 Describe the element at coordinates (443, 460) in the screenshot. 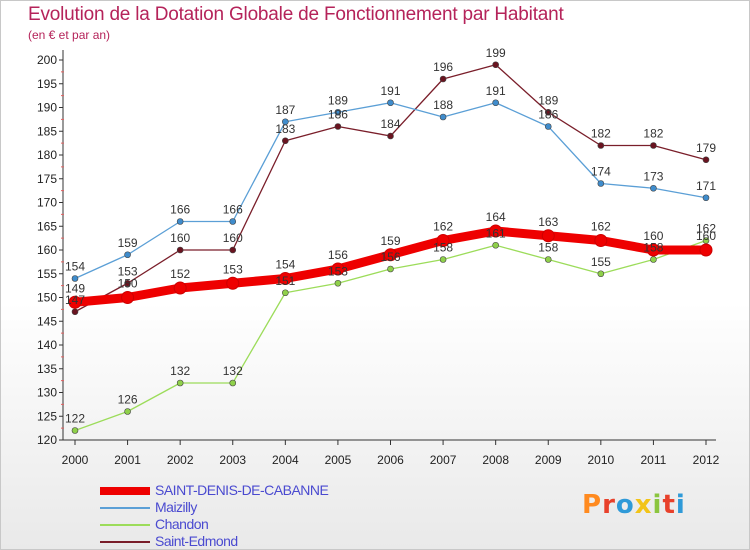

I see `x-tick-label: 2007` at that location.